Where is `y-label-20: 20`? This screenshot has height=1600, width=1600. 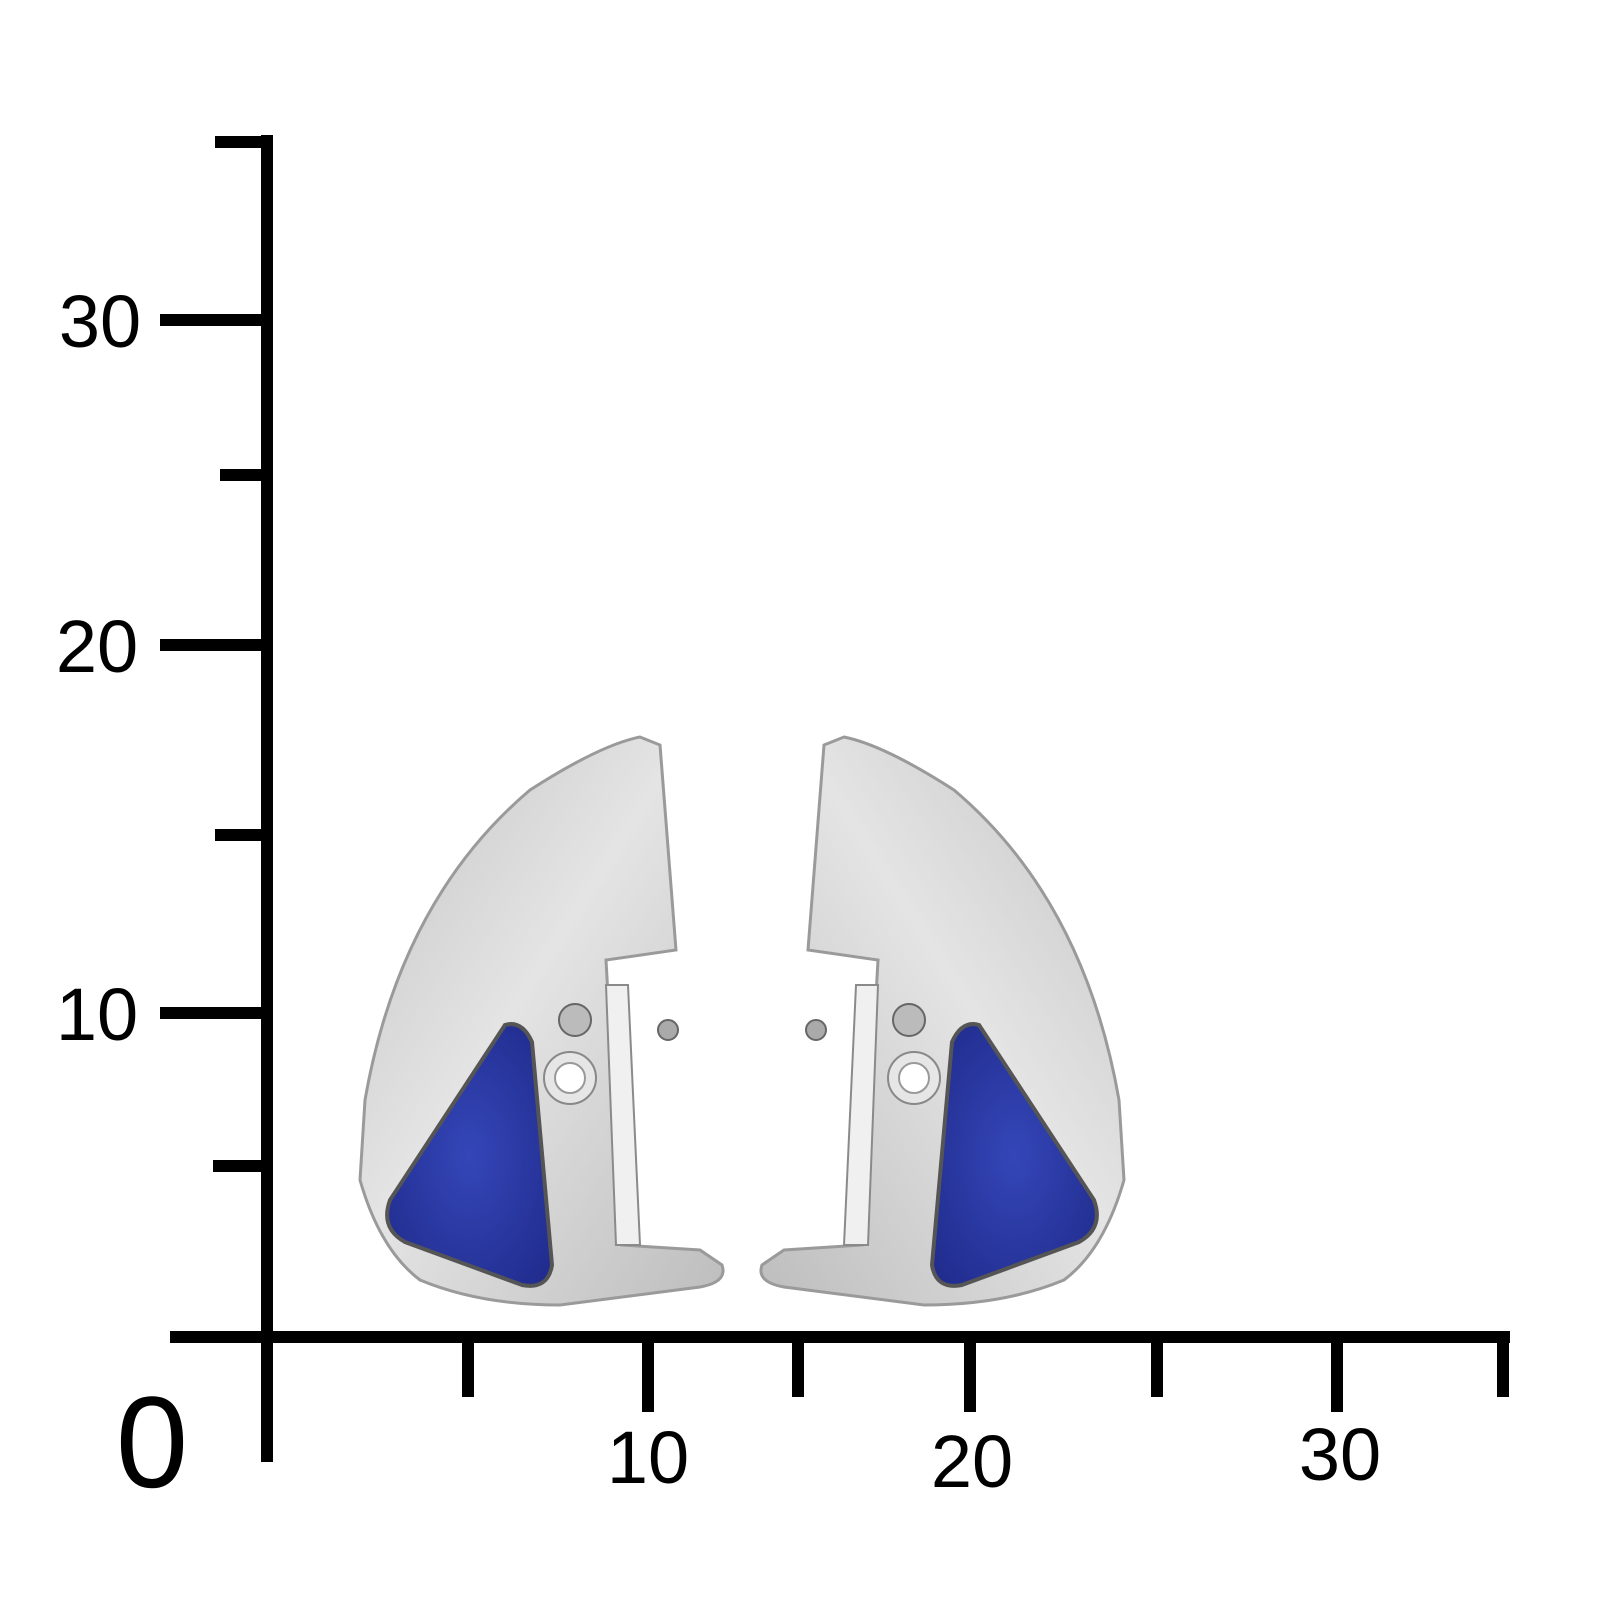 y-label-20: 20 is located at coordinates (97, 646).